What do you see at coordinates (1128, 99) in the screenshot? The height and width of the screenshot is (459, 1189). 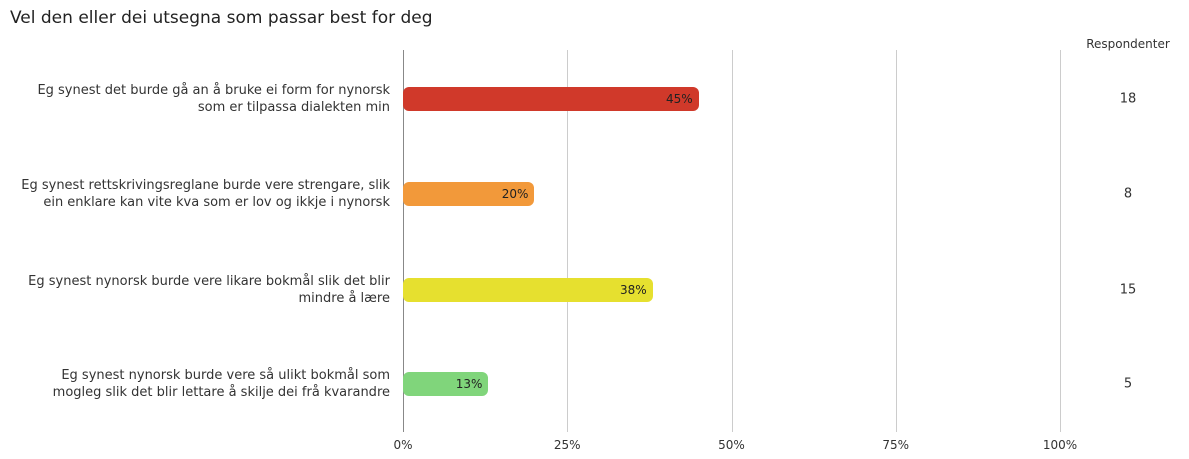 I see `respondent-count: 18` at bounding box center [1128, 99].